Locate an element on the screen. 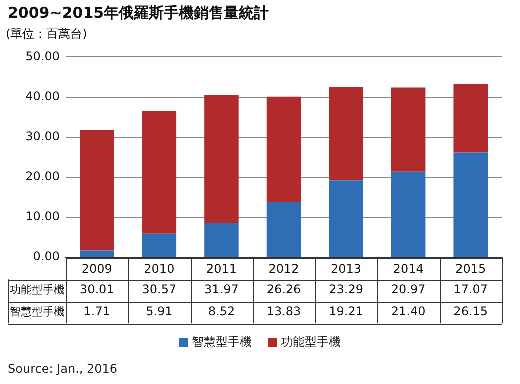  data-label: 30.01 is located at coordinates (97, 289).